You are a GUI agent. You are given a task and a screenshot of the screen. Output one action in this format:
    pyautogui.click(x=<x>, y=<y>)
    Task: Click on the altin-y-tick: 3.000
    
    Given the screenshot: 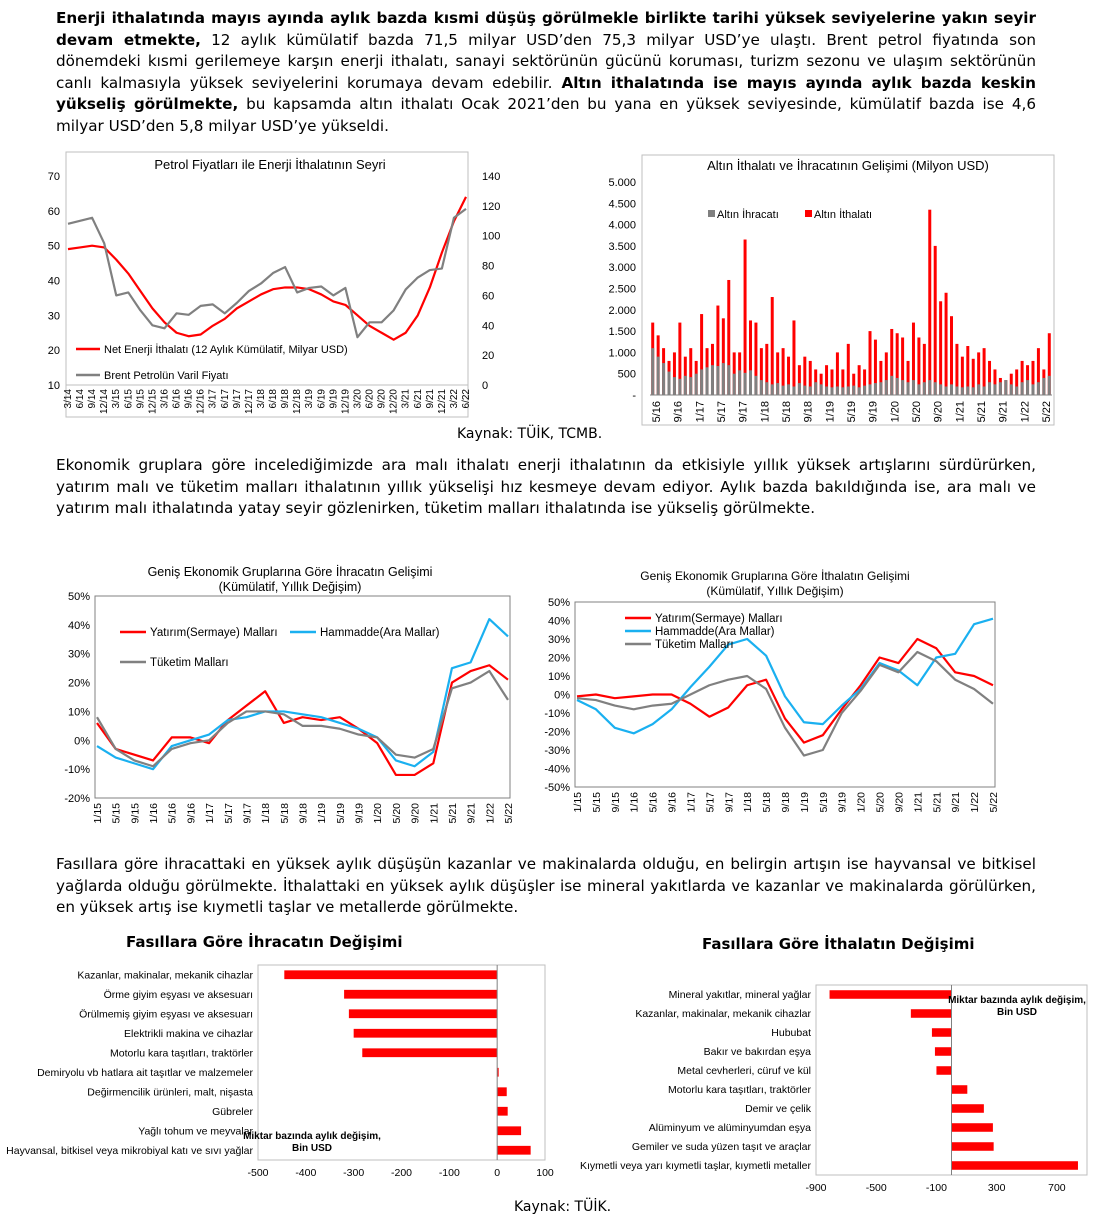 What is the action you would take?
    pyautogui.click(x=622, y=268)
    